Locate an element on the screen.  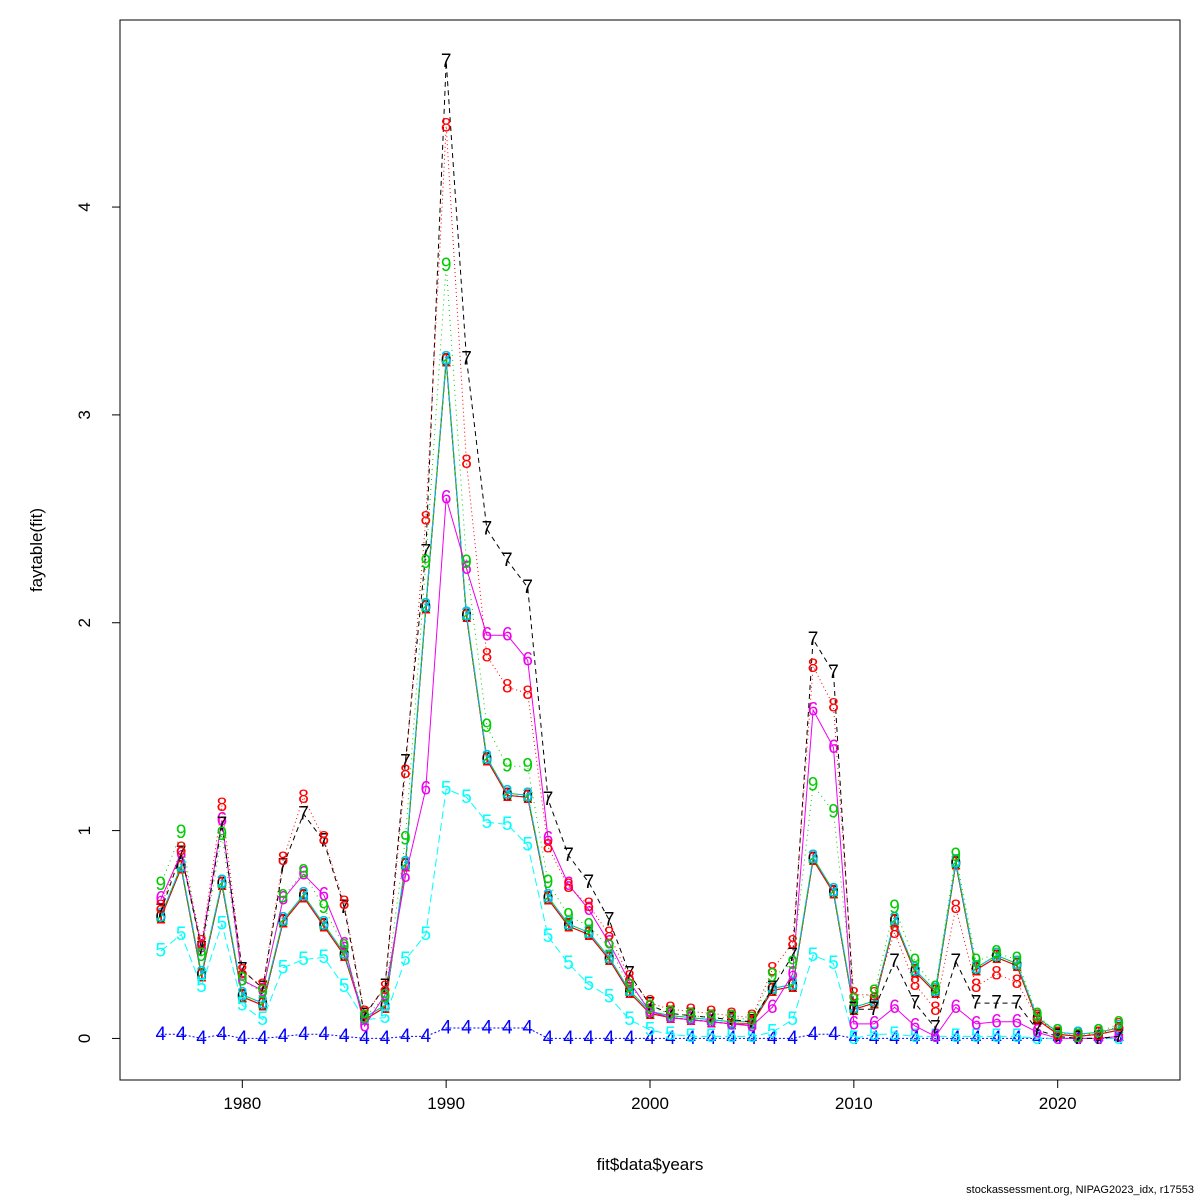
x-tick-label: 1980 is located at coordinates (242, 1103).